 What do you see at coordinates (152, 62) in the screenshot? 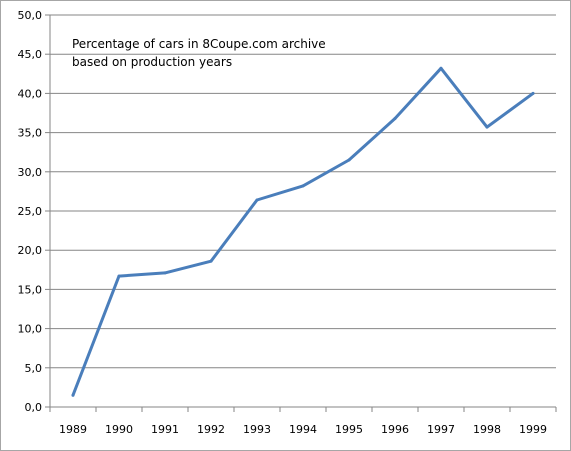
I see `chart-title-line-2: based on production years` at bounding box center [152, 62].